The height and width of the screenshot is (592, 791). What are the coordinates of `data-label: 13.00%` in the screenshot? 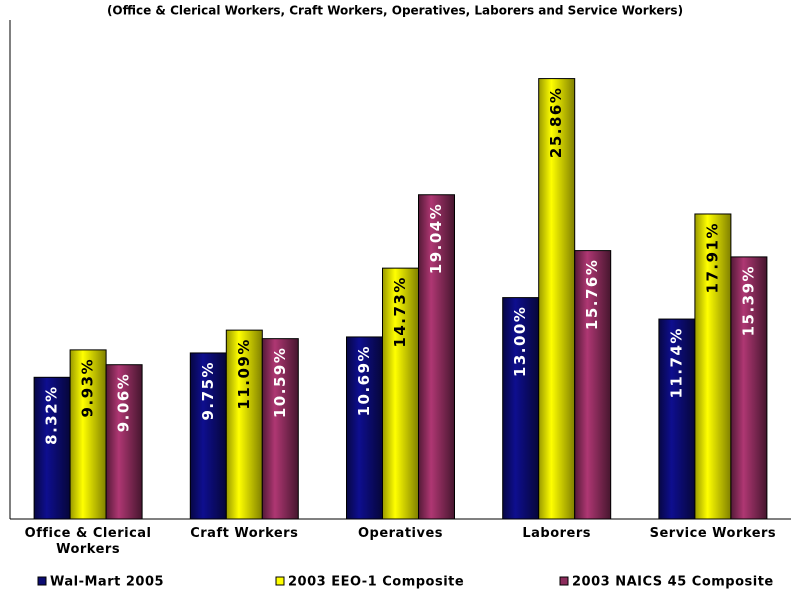 It's located at (520, 341).